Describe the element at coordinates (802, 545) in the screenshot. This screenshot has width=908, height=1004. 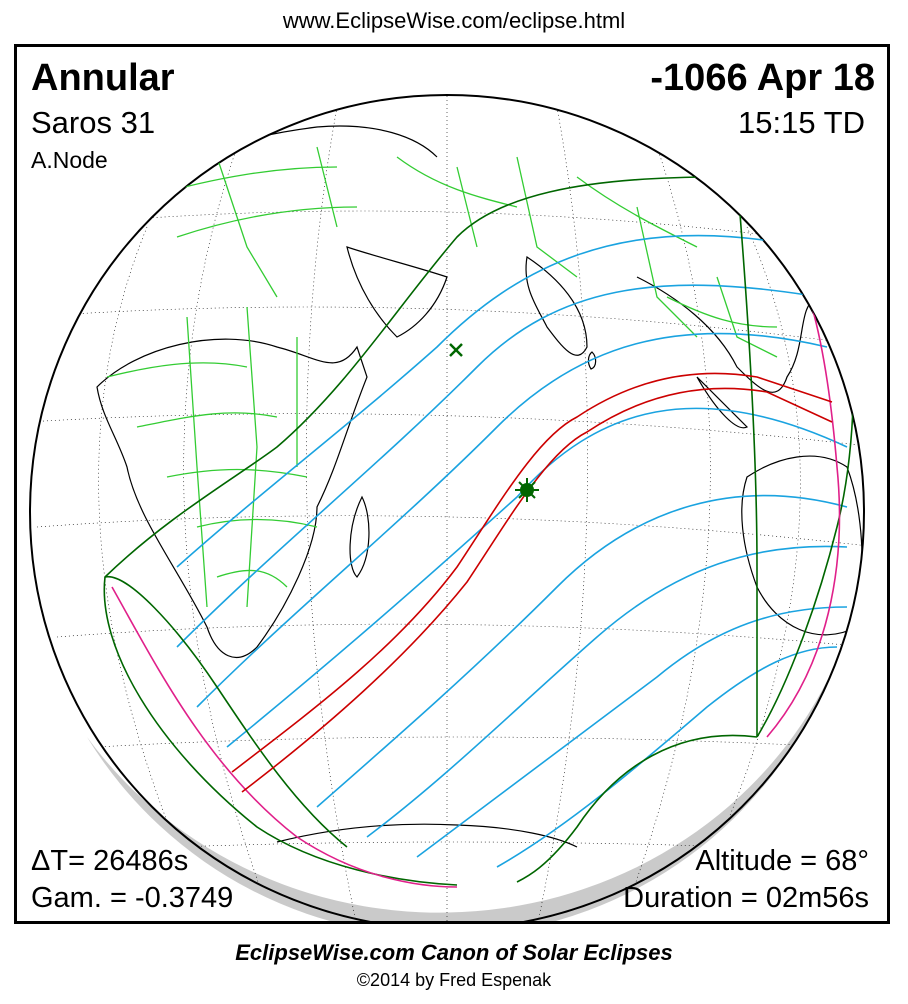
I see `australia-coast` at that location.